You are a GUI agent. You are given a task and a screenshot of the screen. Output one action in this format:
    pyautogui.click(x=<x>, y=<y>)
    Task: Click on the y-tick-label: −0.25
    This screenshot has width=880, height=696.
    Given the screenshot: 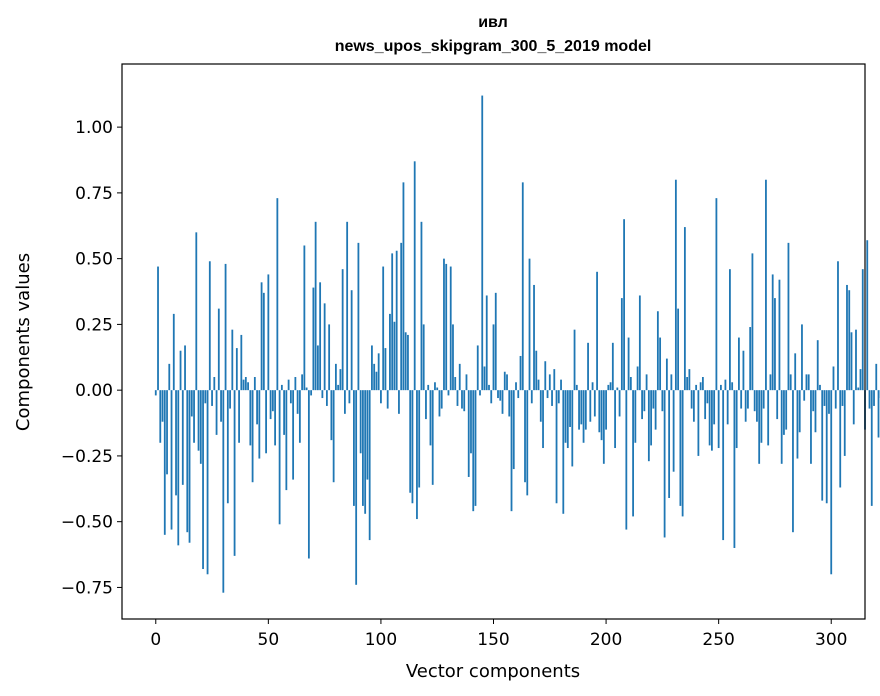 What is the action you would take?
    pyautogui.click(x=87, y=457)
    